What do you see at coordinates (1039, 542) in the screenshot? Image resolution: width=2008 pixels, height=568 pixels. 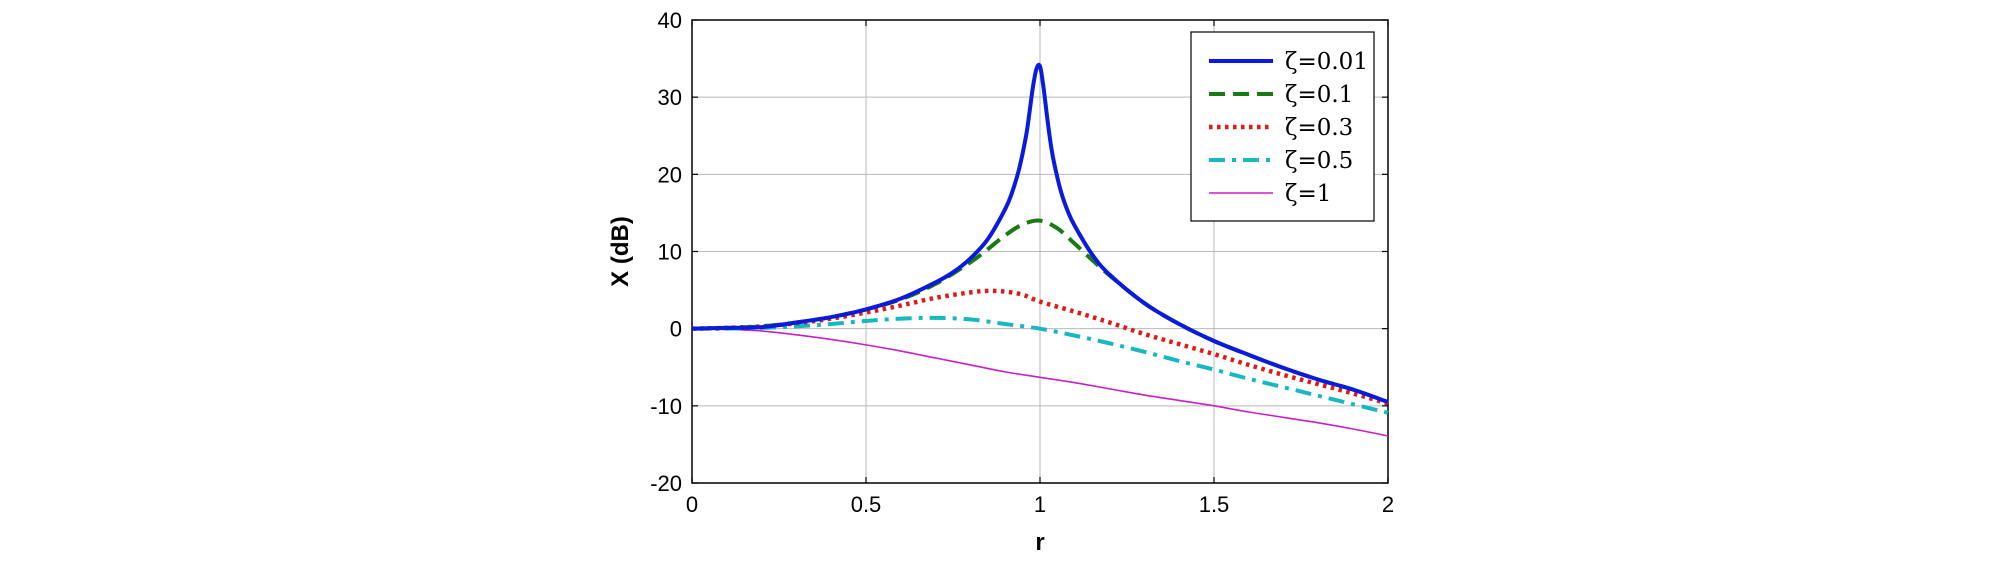 I see `x-axis-label: r` at bounding box center [1039, 542].